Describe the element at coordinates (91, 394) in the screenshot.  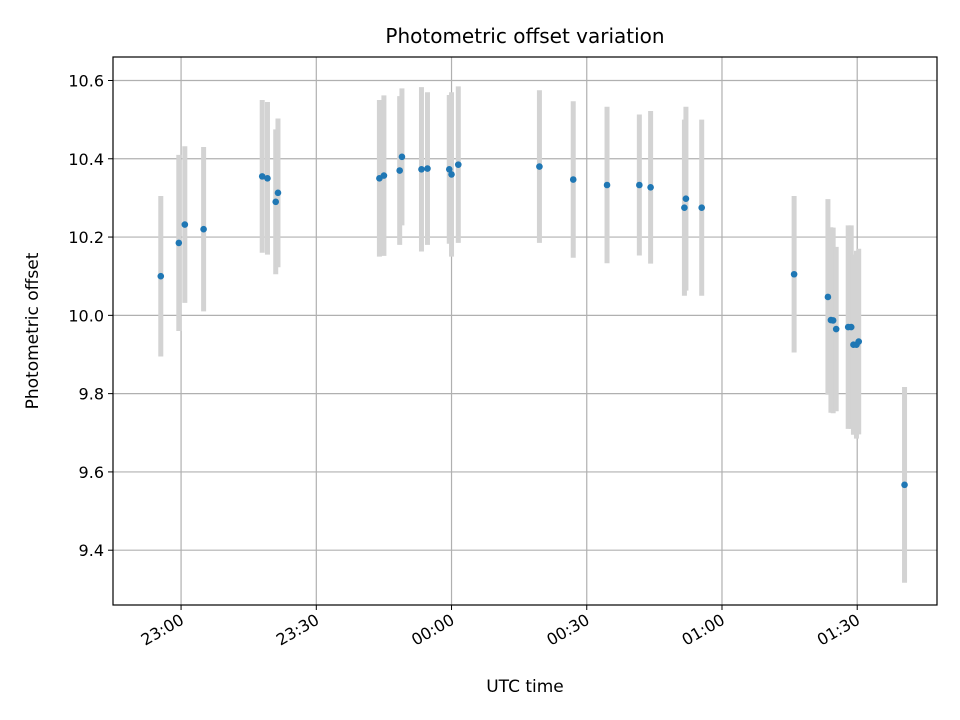
I see `y-tick-label: 9.8` at that location.